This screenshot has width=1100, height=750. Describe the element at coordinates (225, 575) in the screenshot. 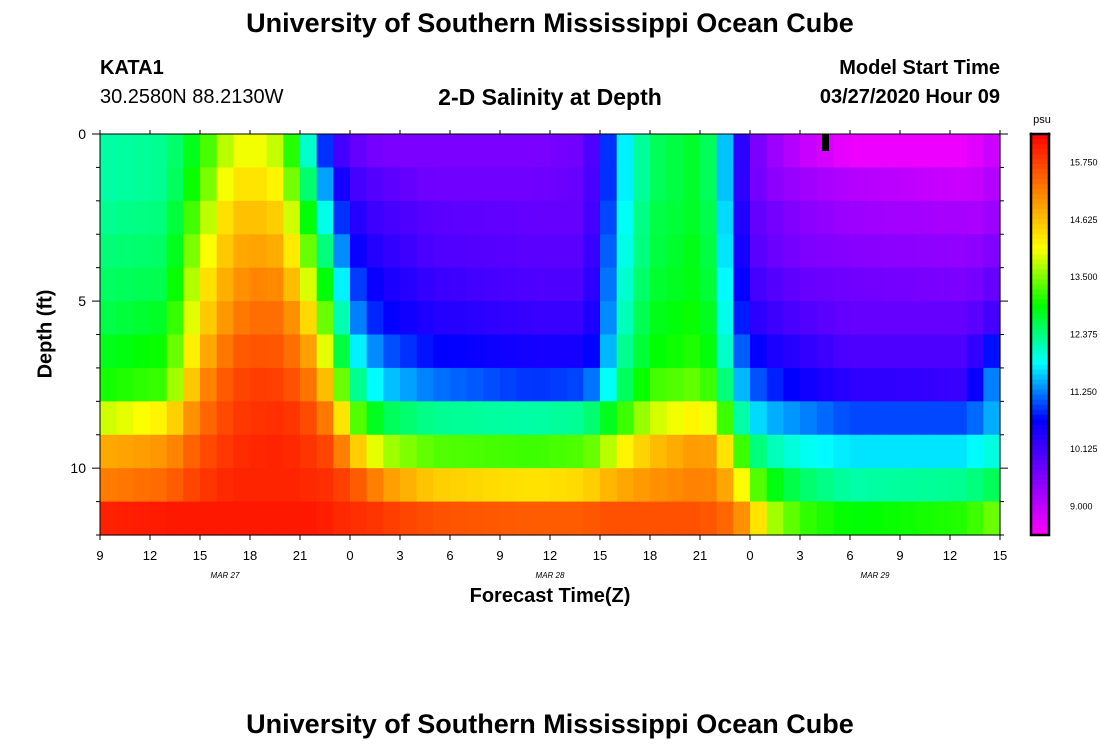

I see `x-date-label: MAR 27` at that location.